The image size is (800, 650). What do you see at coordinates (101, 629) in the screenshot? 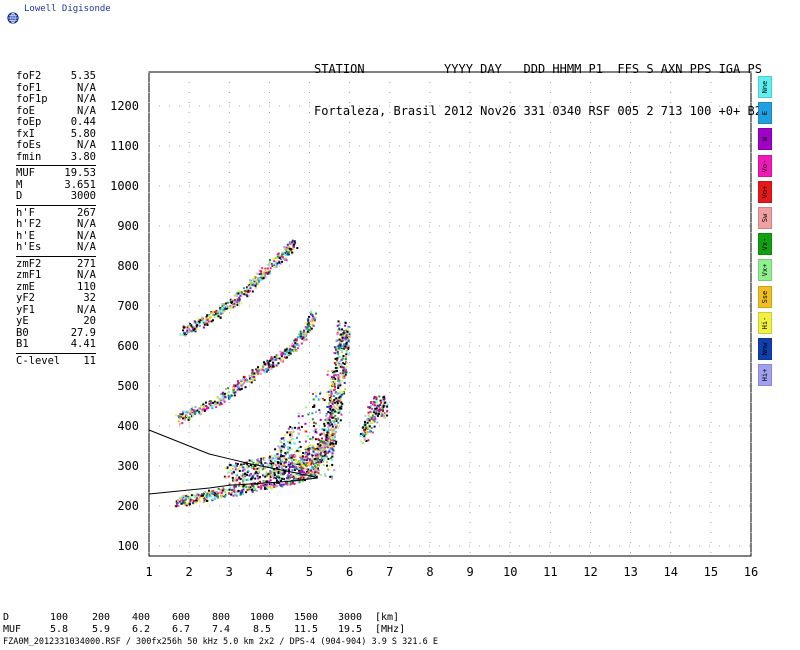
I see `muf-value: 5.9` at bounding box center [101, 629].